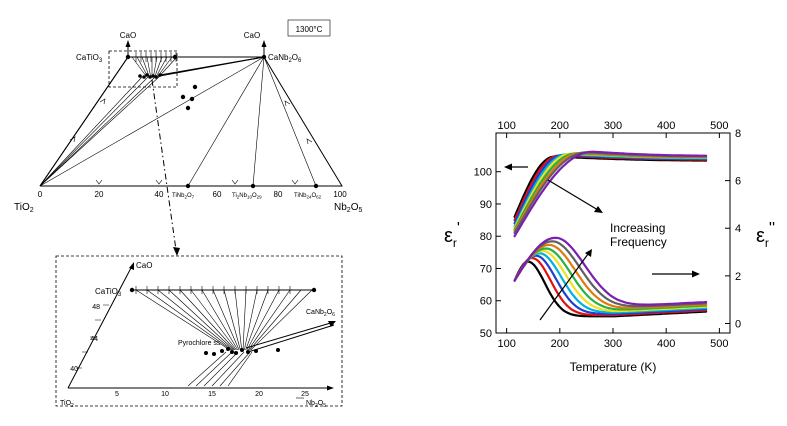  What do you see at coordinates (486, 334) in the screenshot?
I see `y-left-tick-label: 50` at bounding box center [486, 334].